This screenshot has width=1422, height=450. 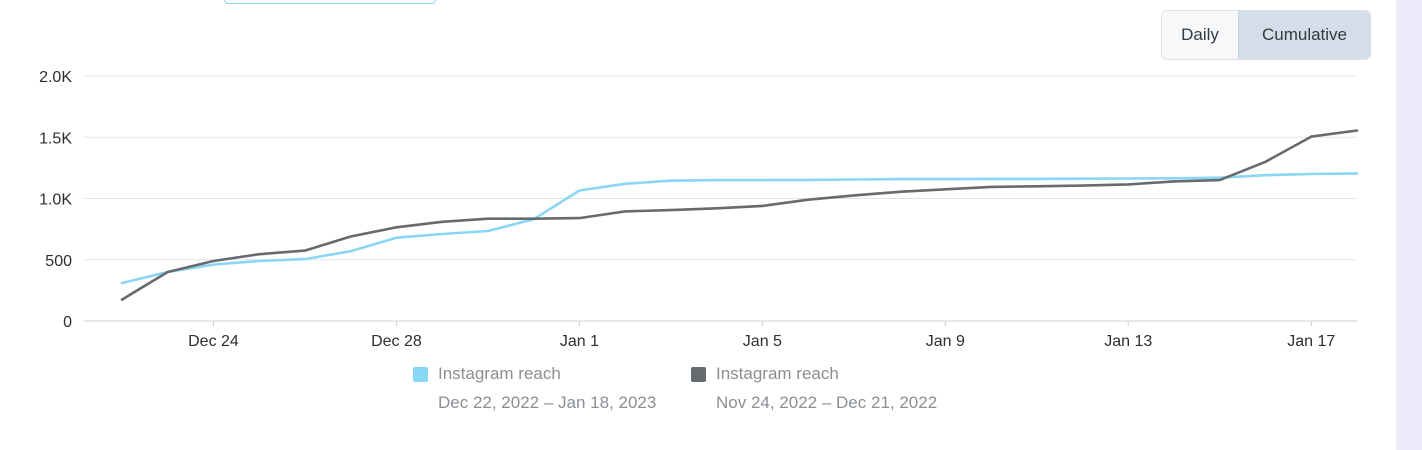 I want to click on y-axis: 0 500 1.0K 1.5K 2.0K, so click(x=55, y=200).